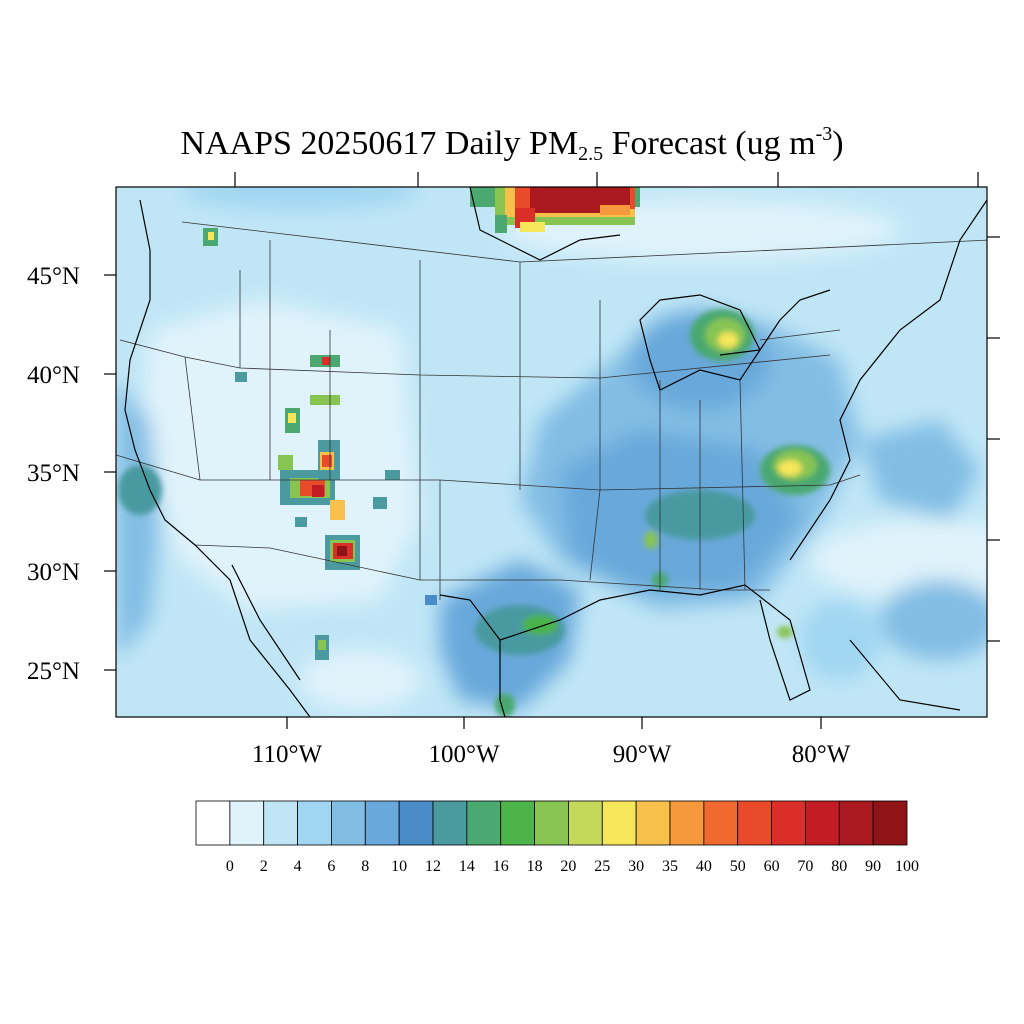 The height and width of the screenshot is (1024, 1024). Describe the element at coordinates (399, 866) in the screenshot. I see `colorbar-label: 10` at that location.